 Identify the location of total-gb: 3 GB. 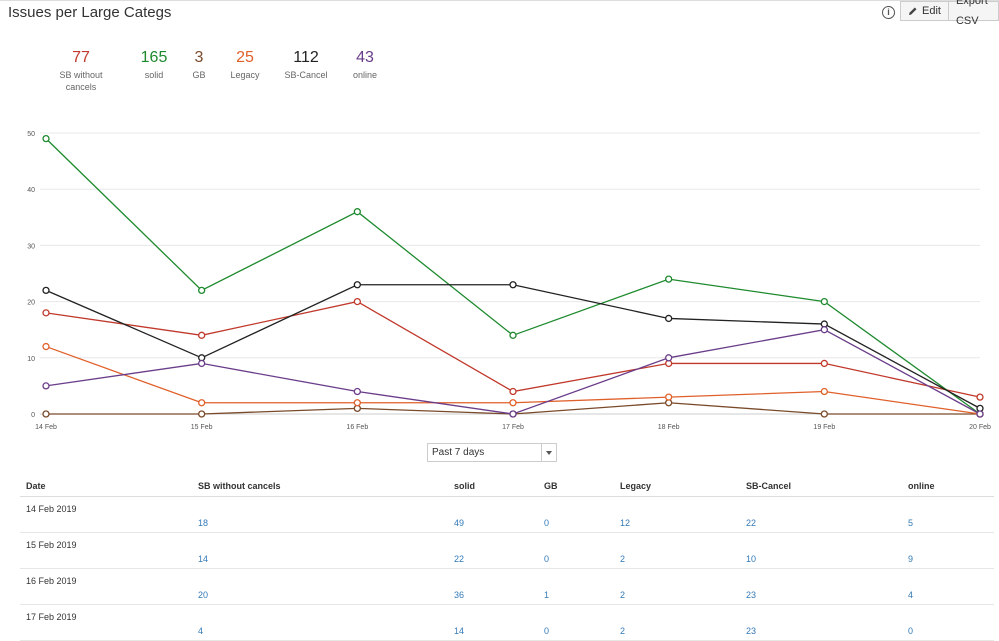
(199, 64).